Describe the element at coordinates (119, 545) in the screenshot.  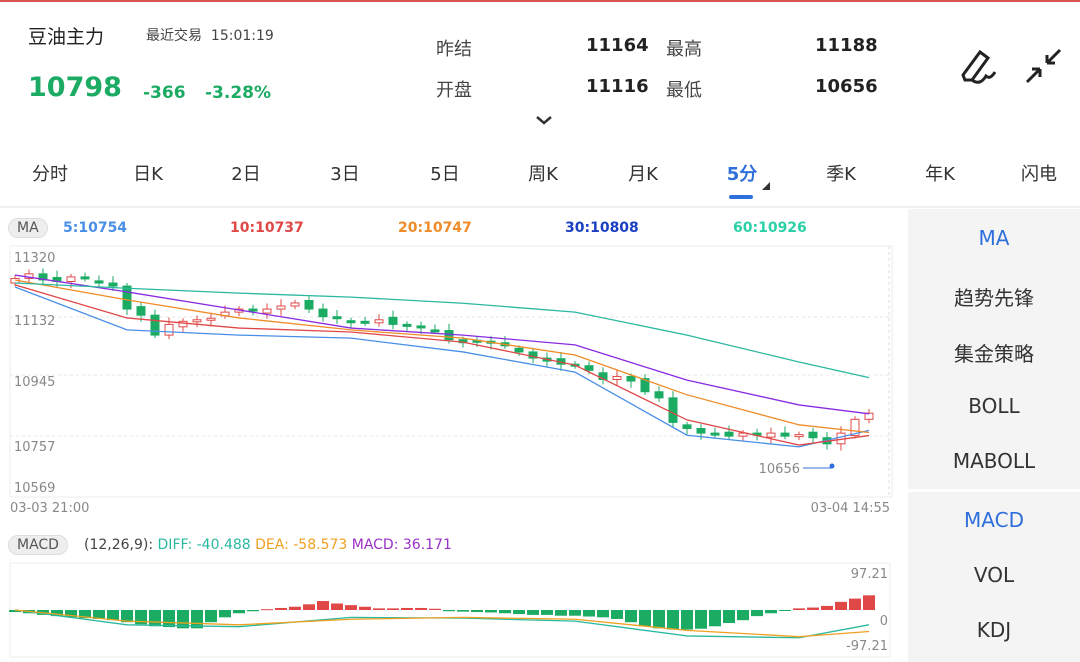
I see `macd-params: (12,26,9):` at that location.